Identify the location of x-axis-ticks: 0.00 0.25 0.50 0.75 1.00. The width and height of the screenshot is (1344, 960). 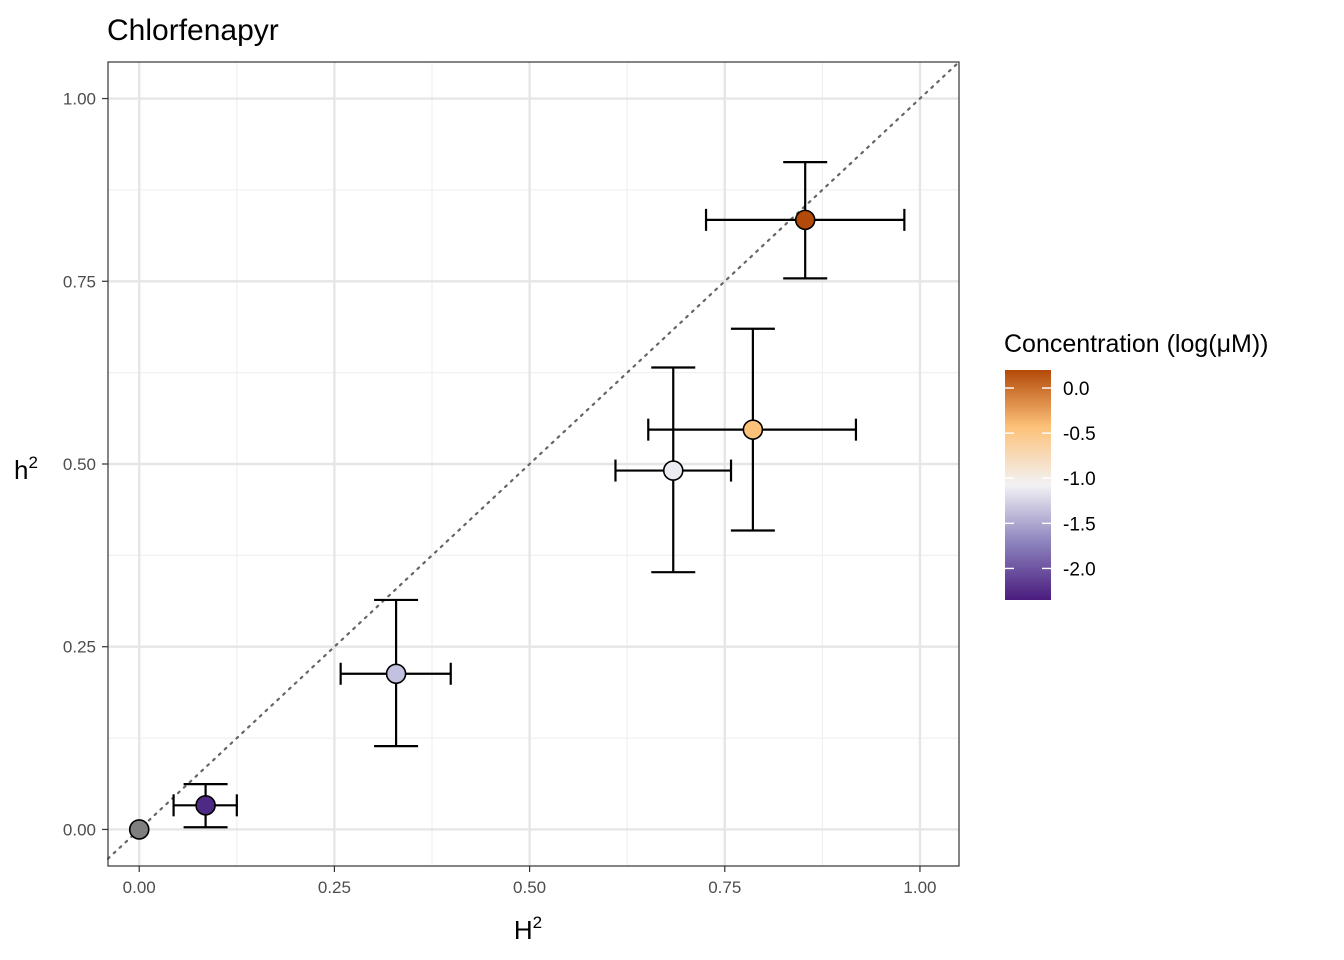
(530, 881).